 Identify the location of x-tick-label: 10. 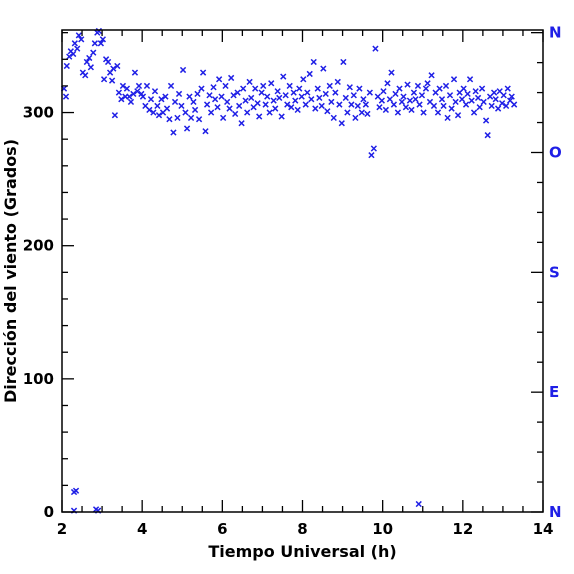
(382, 529).